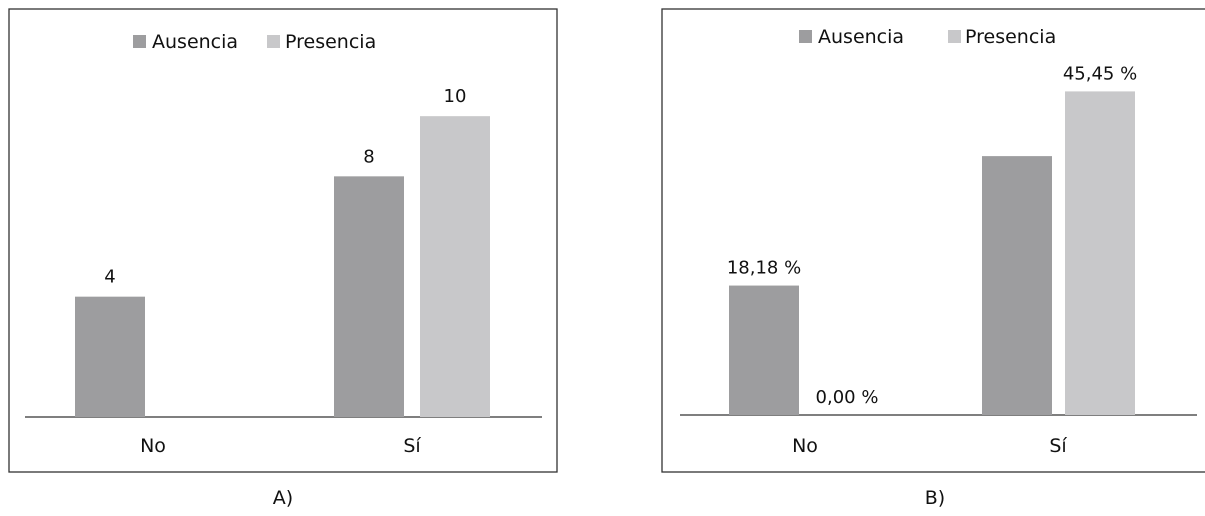 Image resolution: width=1205 pixels, height=516 pixels. What do you see at coordinates (109, 277) in the screenshot?
I see `data-label: 4` at bounding box center [109, 277].